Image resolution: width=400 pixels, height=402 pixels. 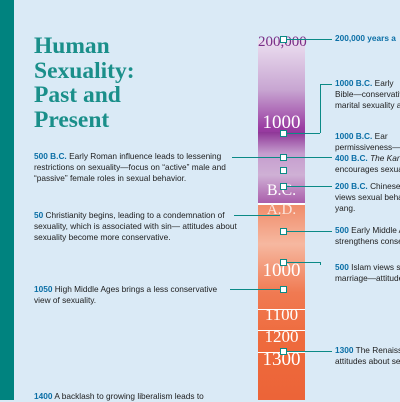 What do you see at coordinates (367, 241) in the screenshot?
I see `entry-text: strengthens conse` at bounding box center [367, 241].